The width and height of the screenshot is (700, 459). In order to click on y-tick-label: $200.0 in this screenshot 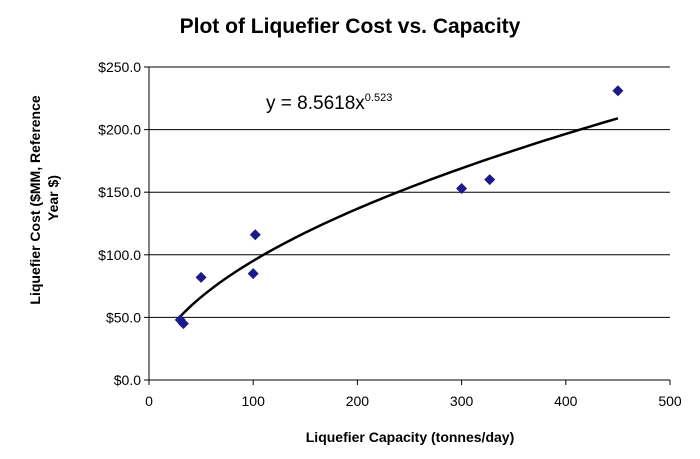, I will do `click(119, 130)`.